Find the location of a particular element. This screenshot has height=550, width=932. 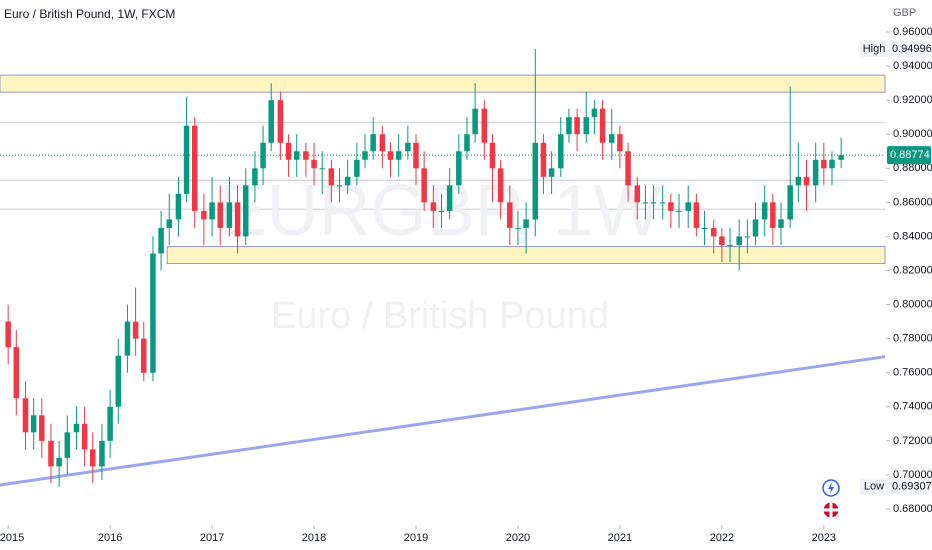

y-tick-label: 0.72000 is located at coordinates (912, 441).